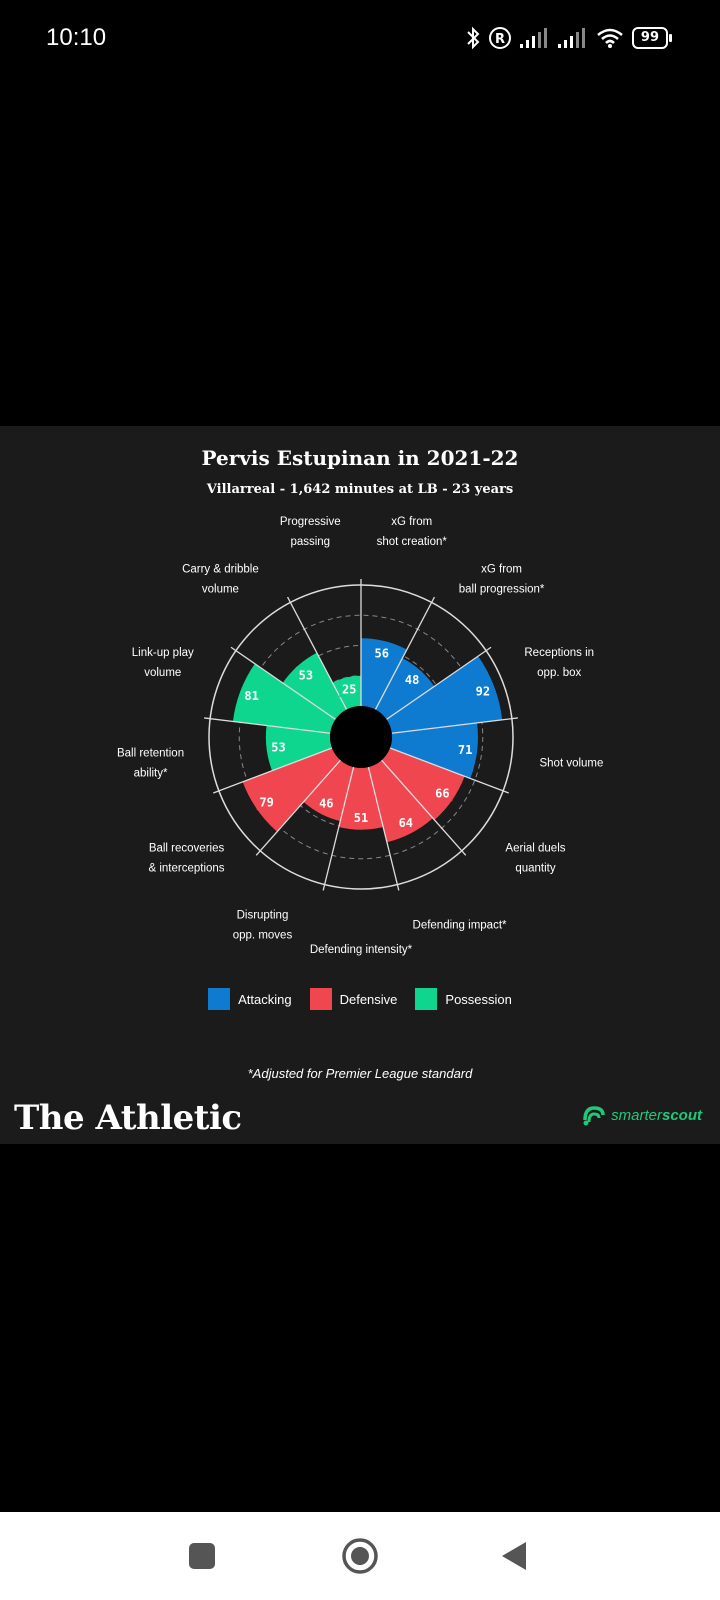  I want to click on smarterscout-logo: smarter scout, so click(641, 1115).